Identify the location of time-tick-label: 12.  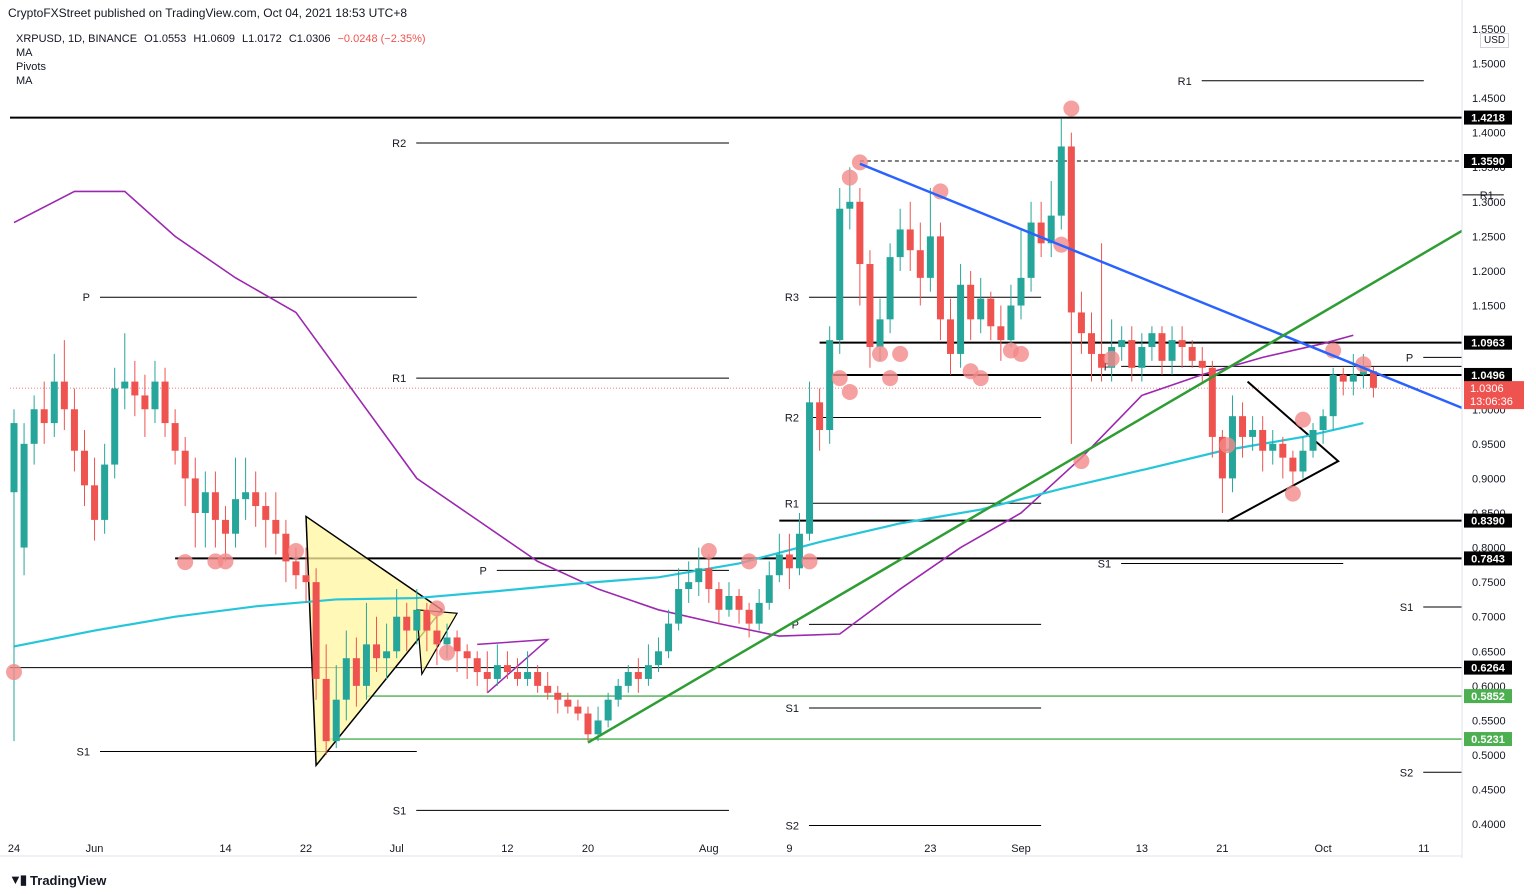
(507, 849).